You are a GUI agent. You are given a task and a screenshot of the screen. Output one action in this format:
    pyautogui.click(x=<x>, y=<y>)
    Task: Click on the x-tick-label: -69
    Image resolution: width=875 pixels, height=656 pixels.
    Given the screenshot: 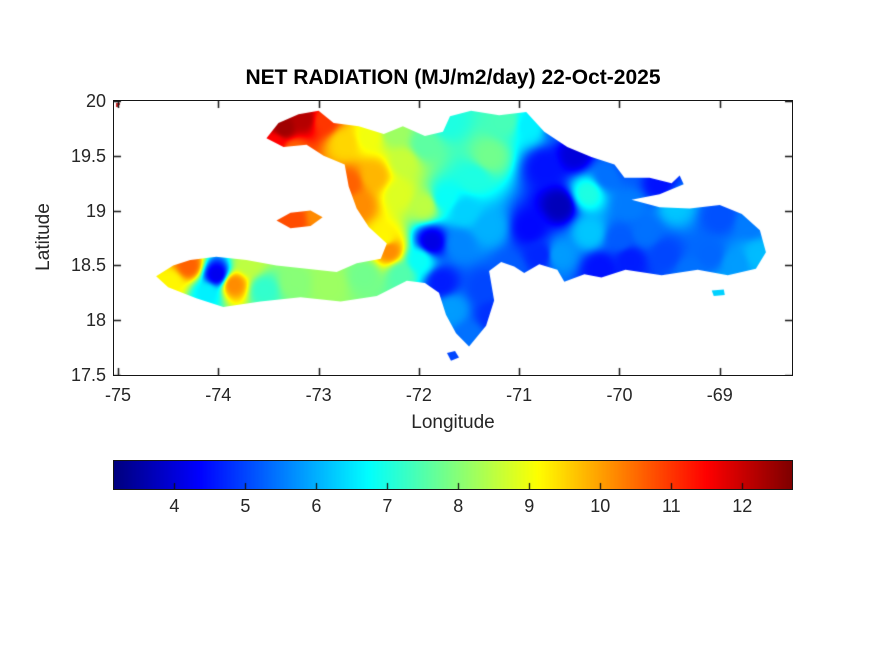 What is the action you would take?
    pyautogui.click(x=719, y=395)
    